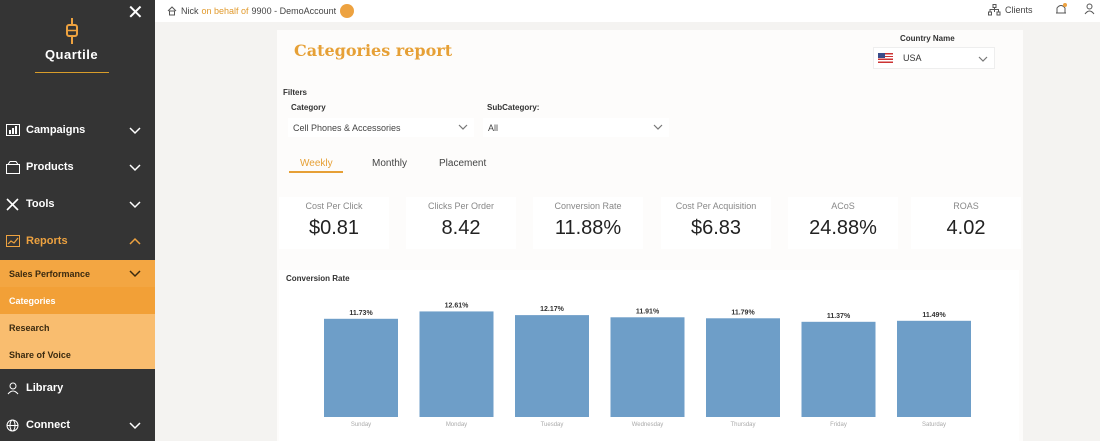 This screenshot has height=441, width=1100. What do you see at coordinates (743, 367) in the screenshot?
I see `bar-thursday` at bounding box center [743, 367].